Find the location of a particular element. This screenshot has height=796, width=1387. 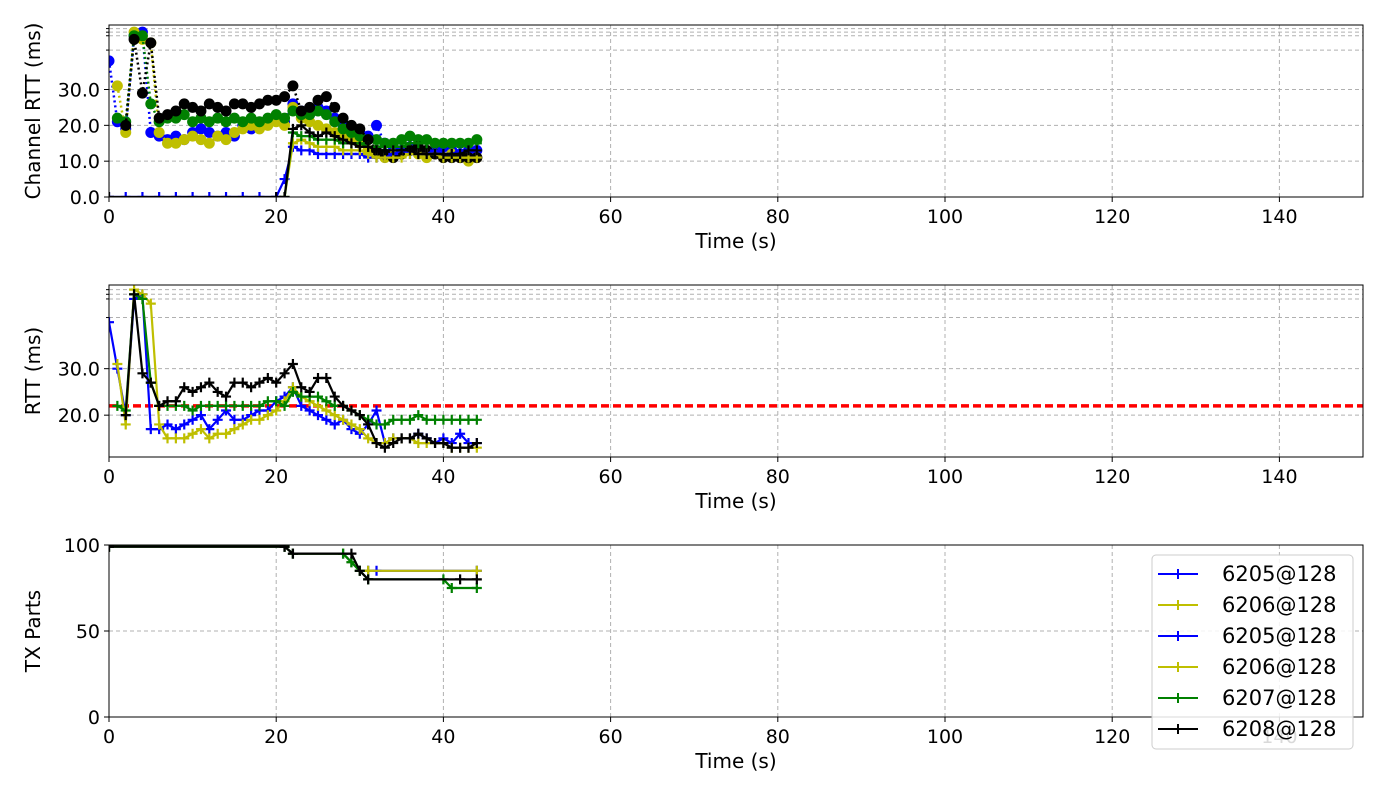

legend-box is located at coordinates (1252, 652).